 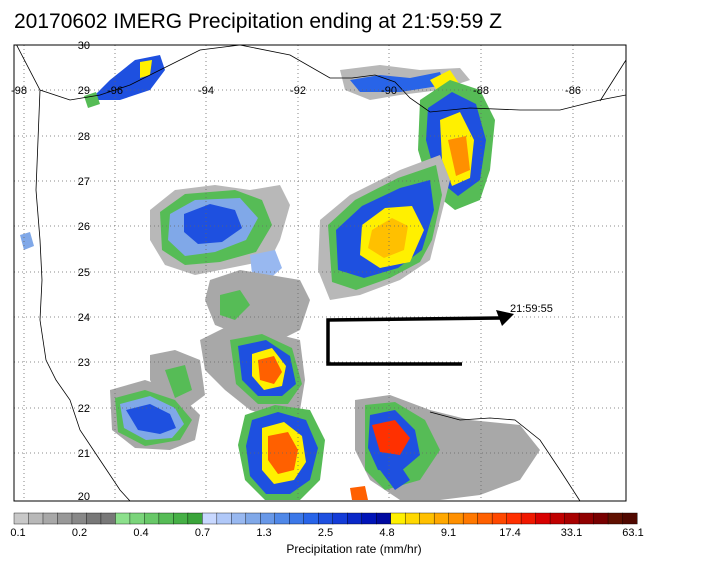 What do you see at coordinates (17, 533) in the screenshot?
I see `colorbar-tick-label: 0.1` at bounding box center [17, 533].